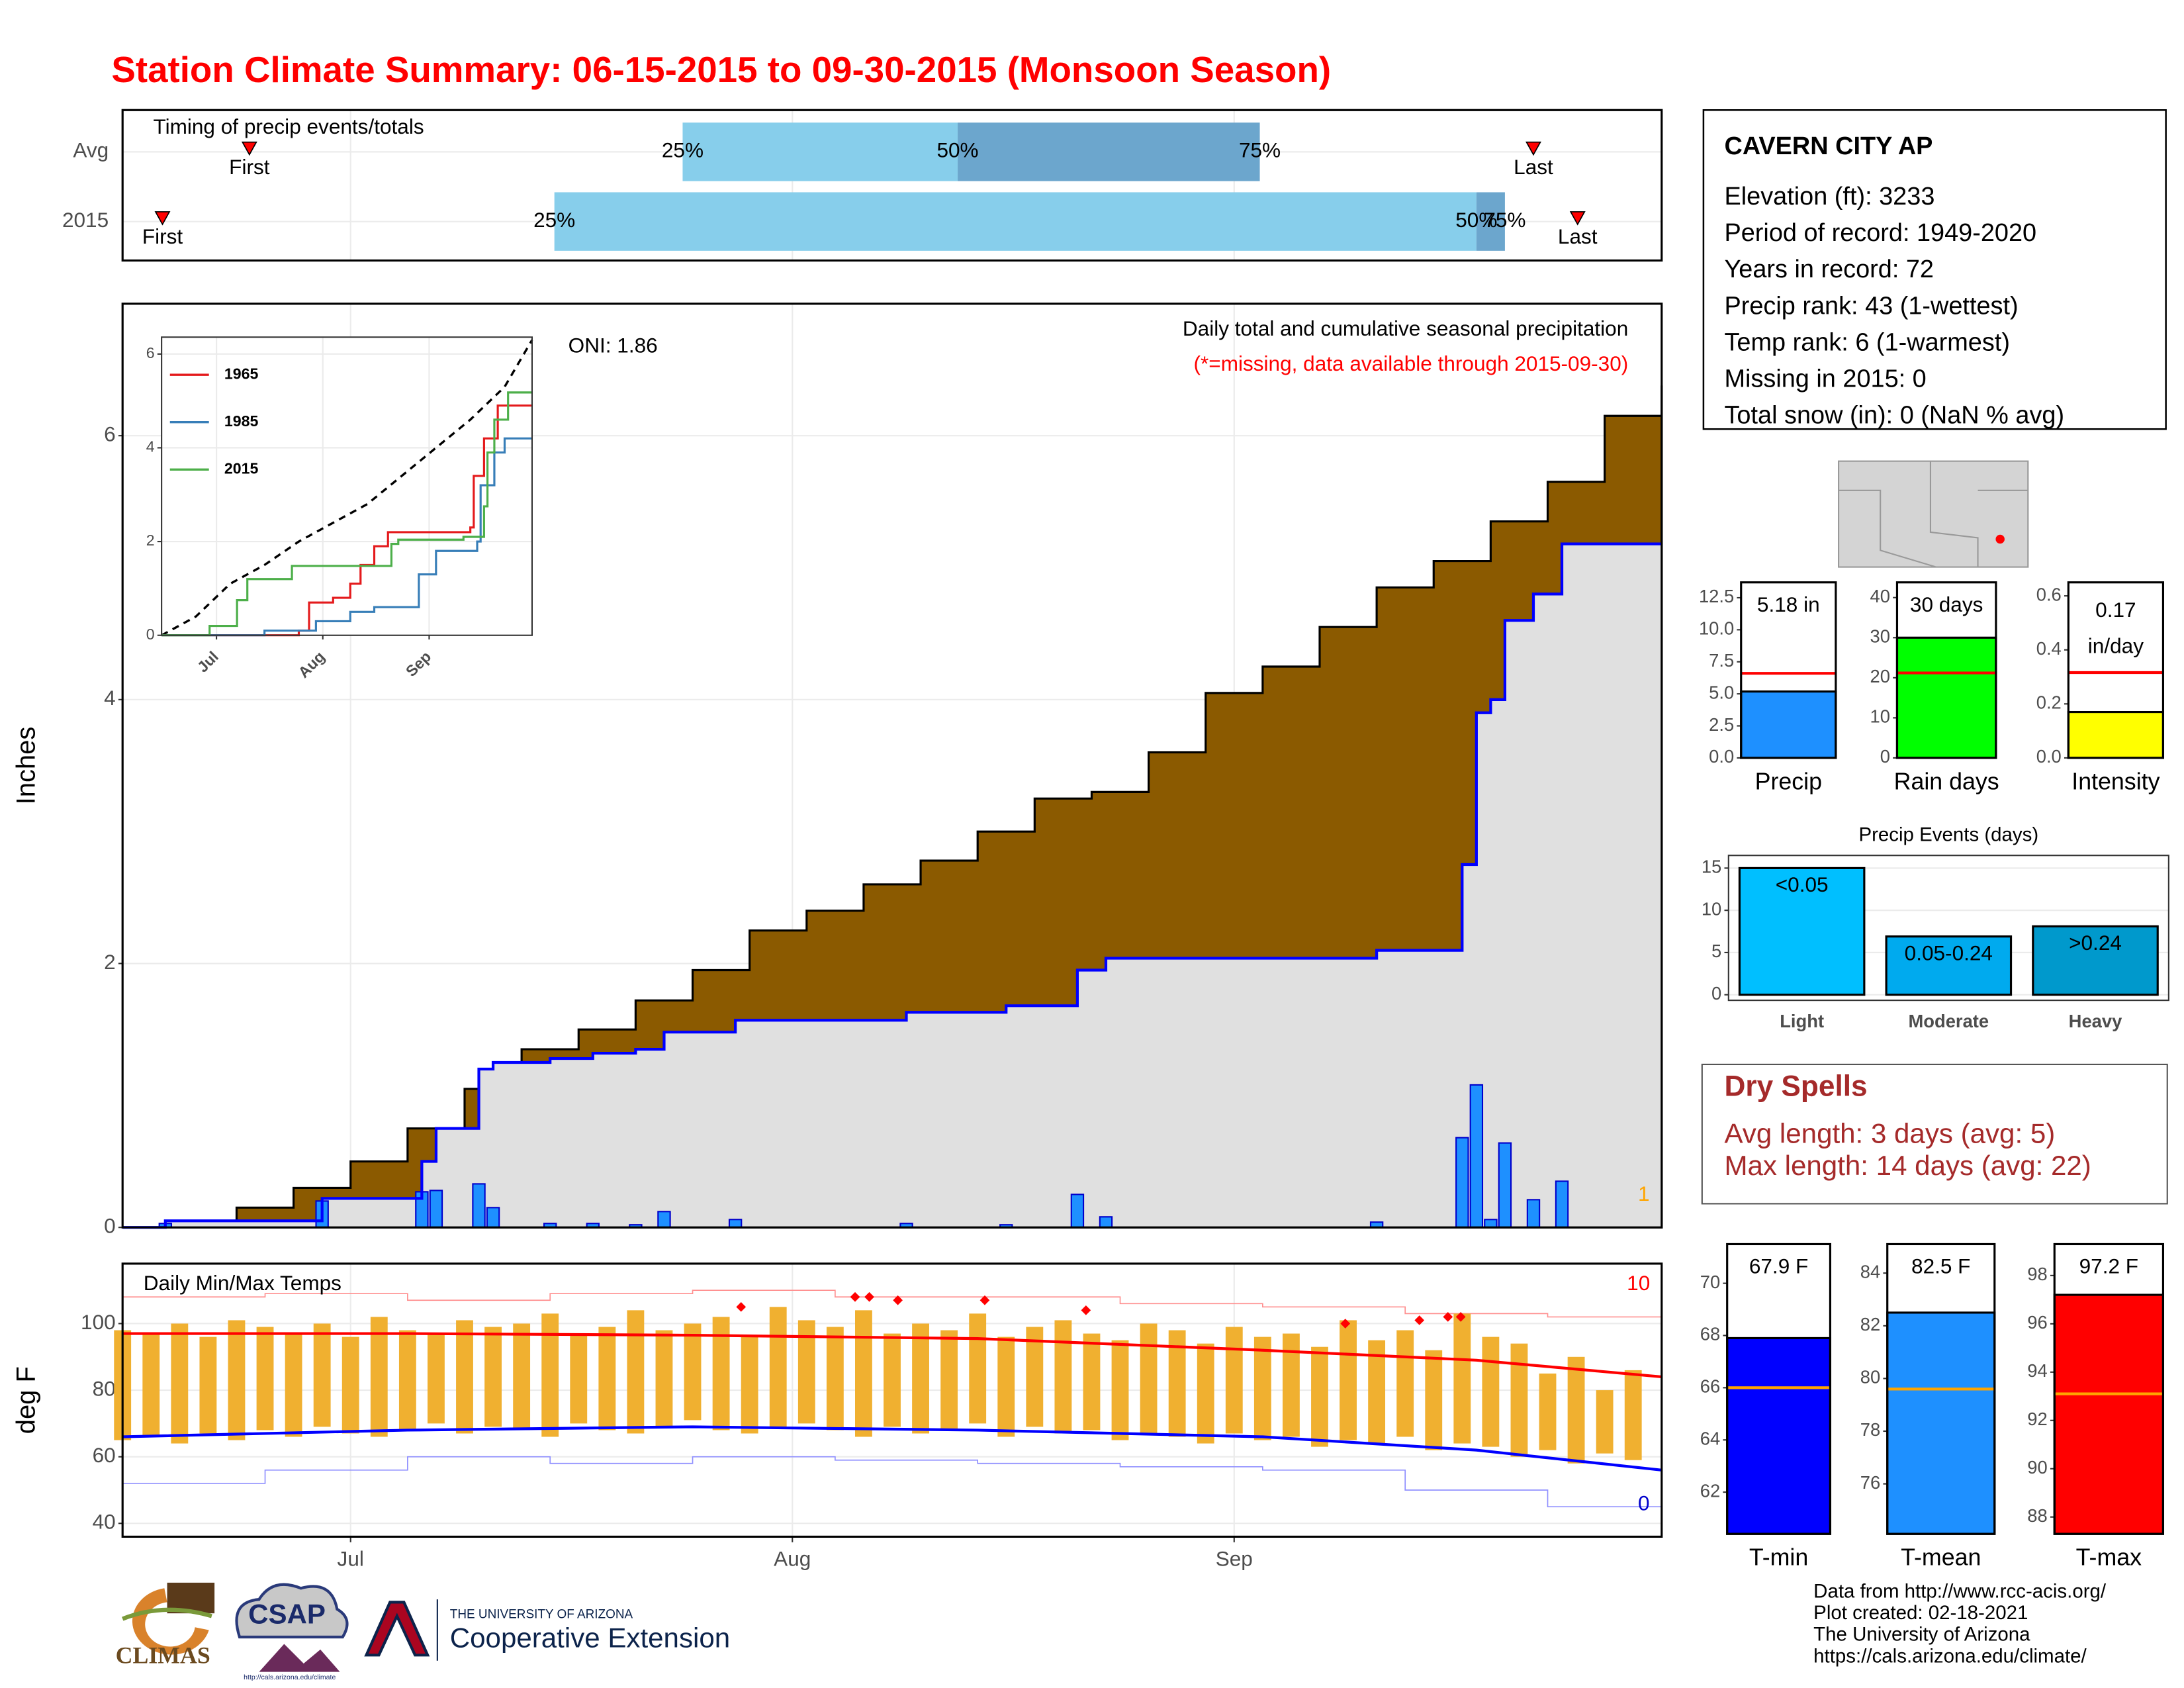 This screenshot has width=2184, height=1688. I want to click on station-box, so click(1934, 269).